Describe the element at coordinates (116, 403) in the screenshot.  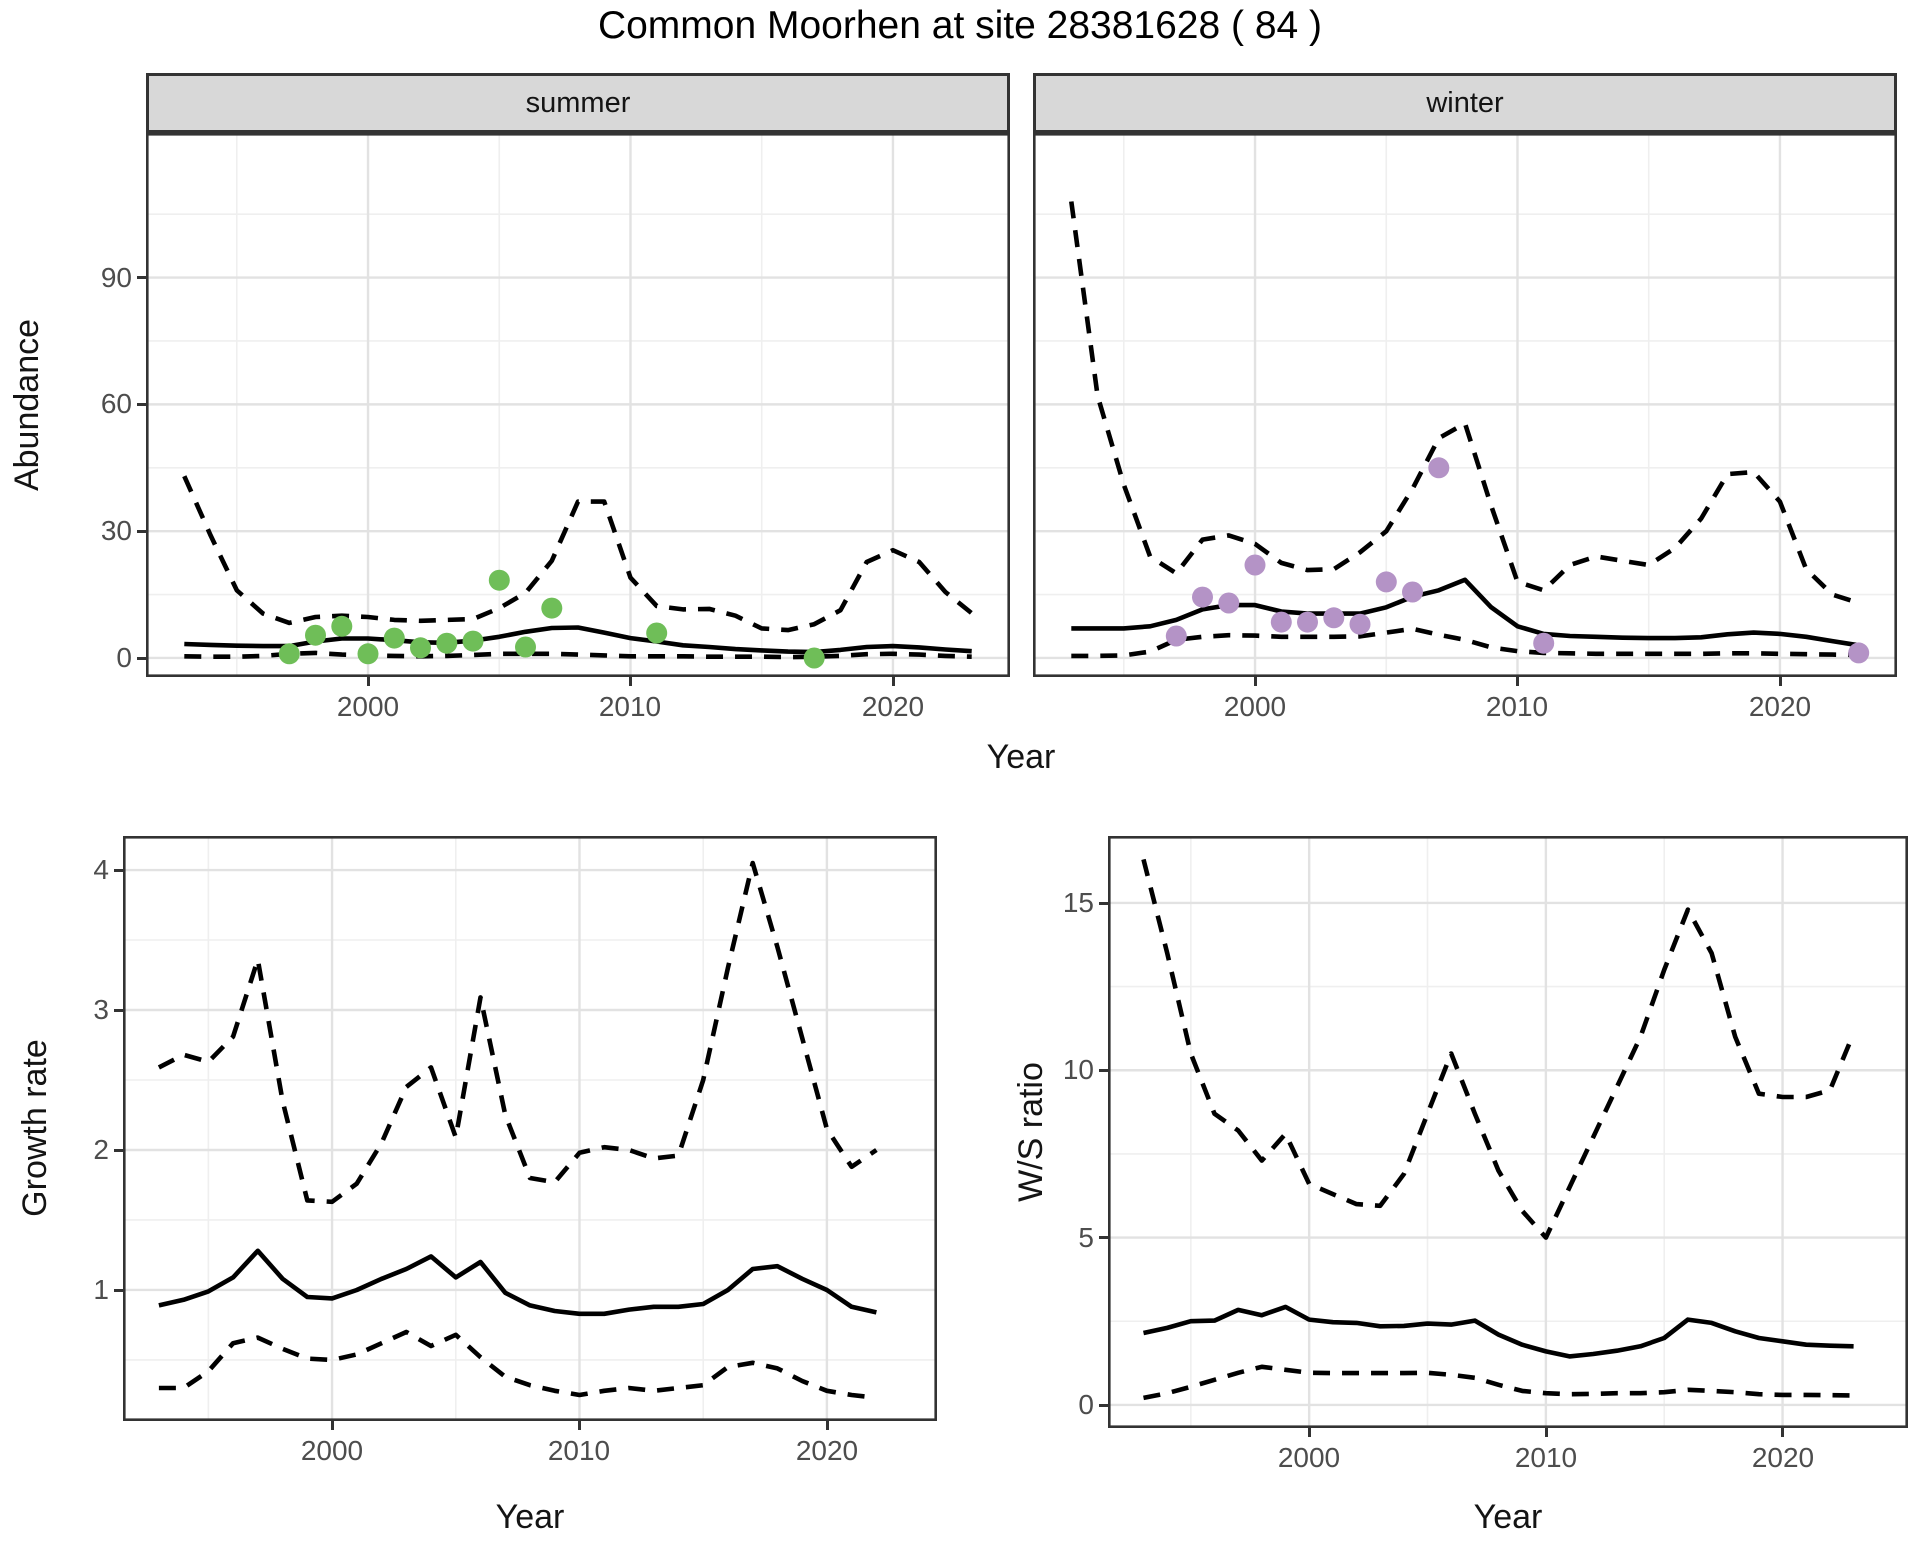
I see `y-tick-label: 60` at that location.